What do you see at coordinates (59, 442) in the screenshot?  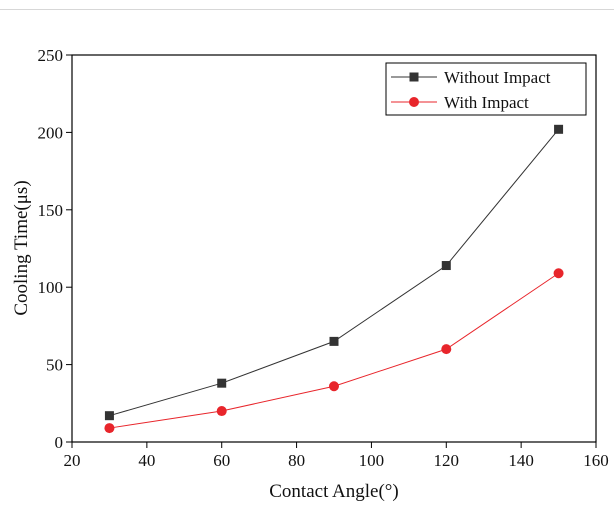 I see `y-tick-label: 0` at bounding box center [59, 442].